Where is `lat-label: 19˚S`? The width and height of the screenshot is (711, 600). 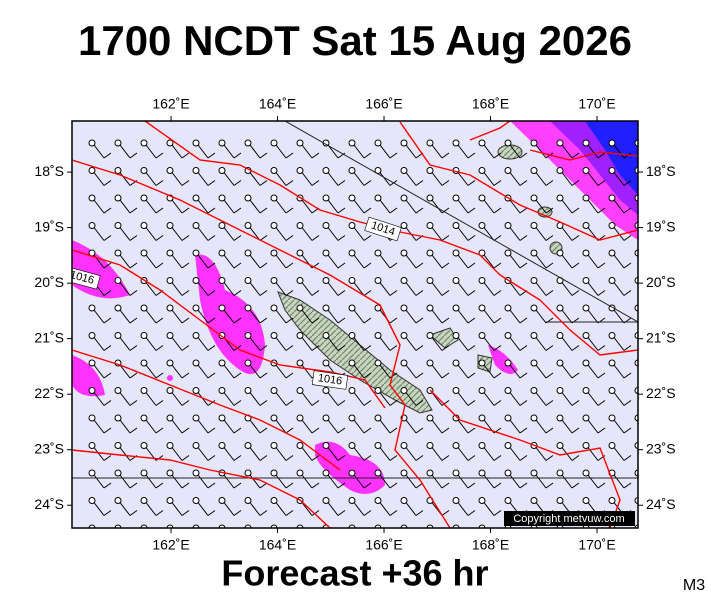 lat-label: 19˚S is located at coordinates (661, 226).